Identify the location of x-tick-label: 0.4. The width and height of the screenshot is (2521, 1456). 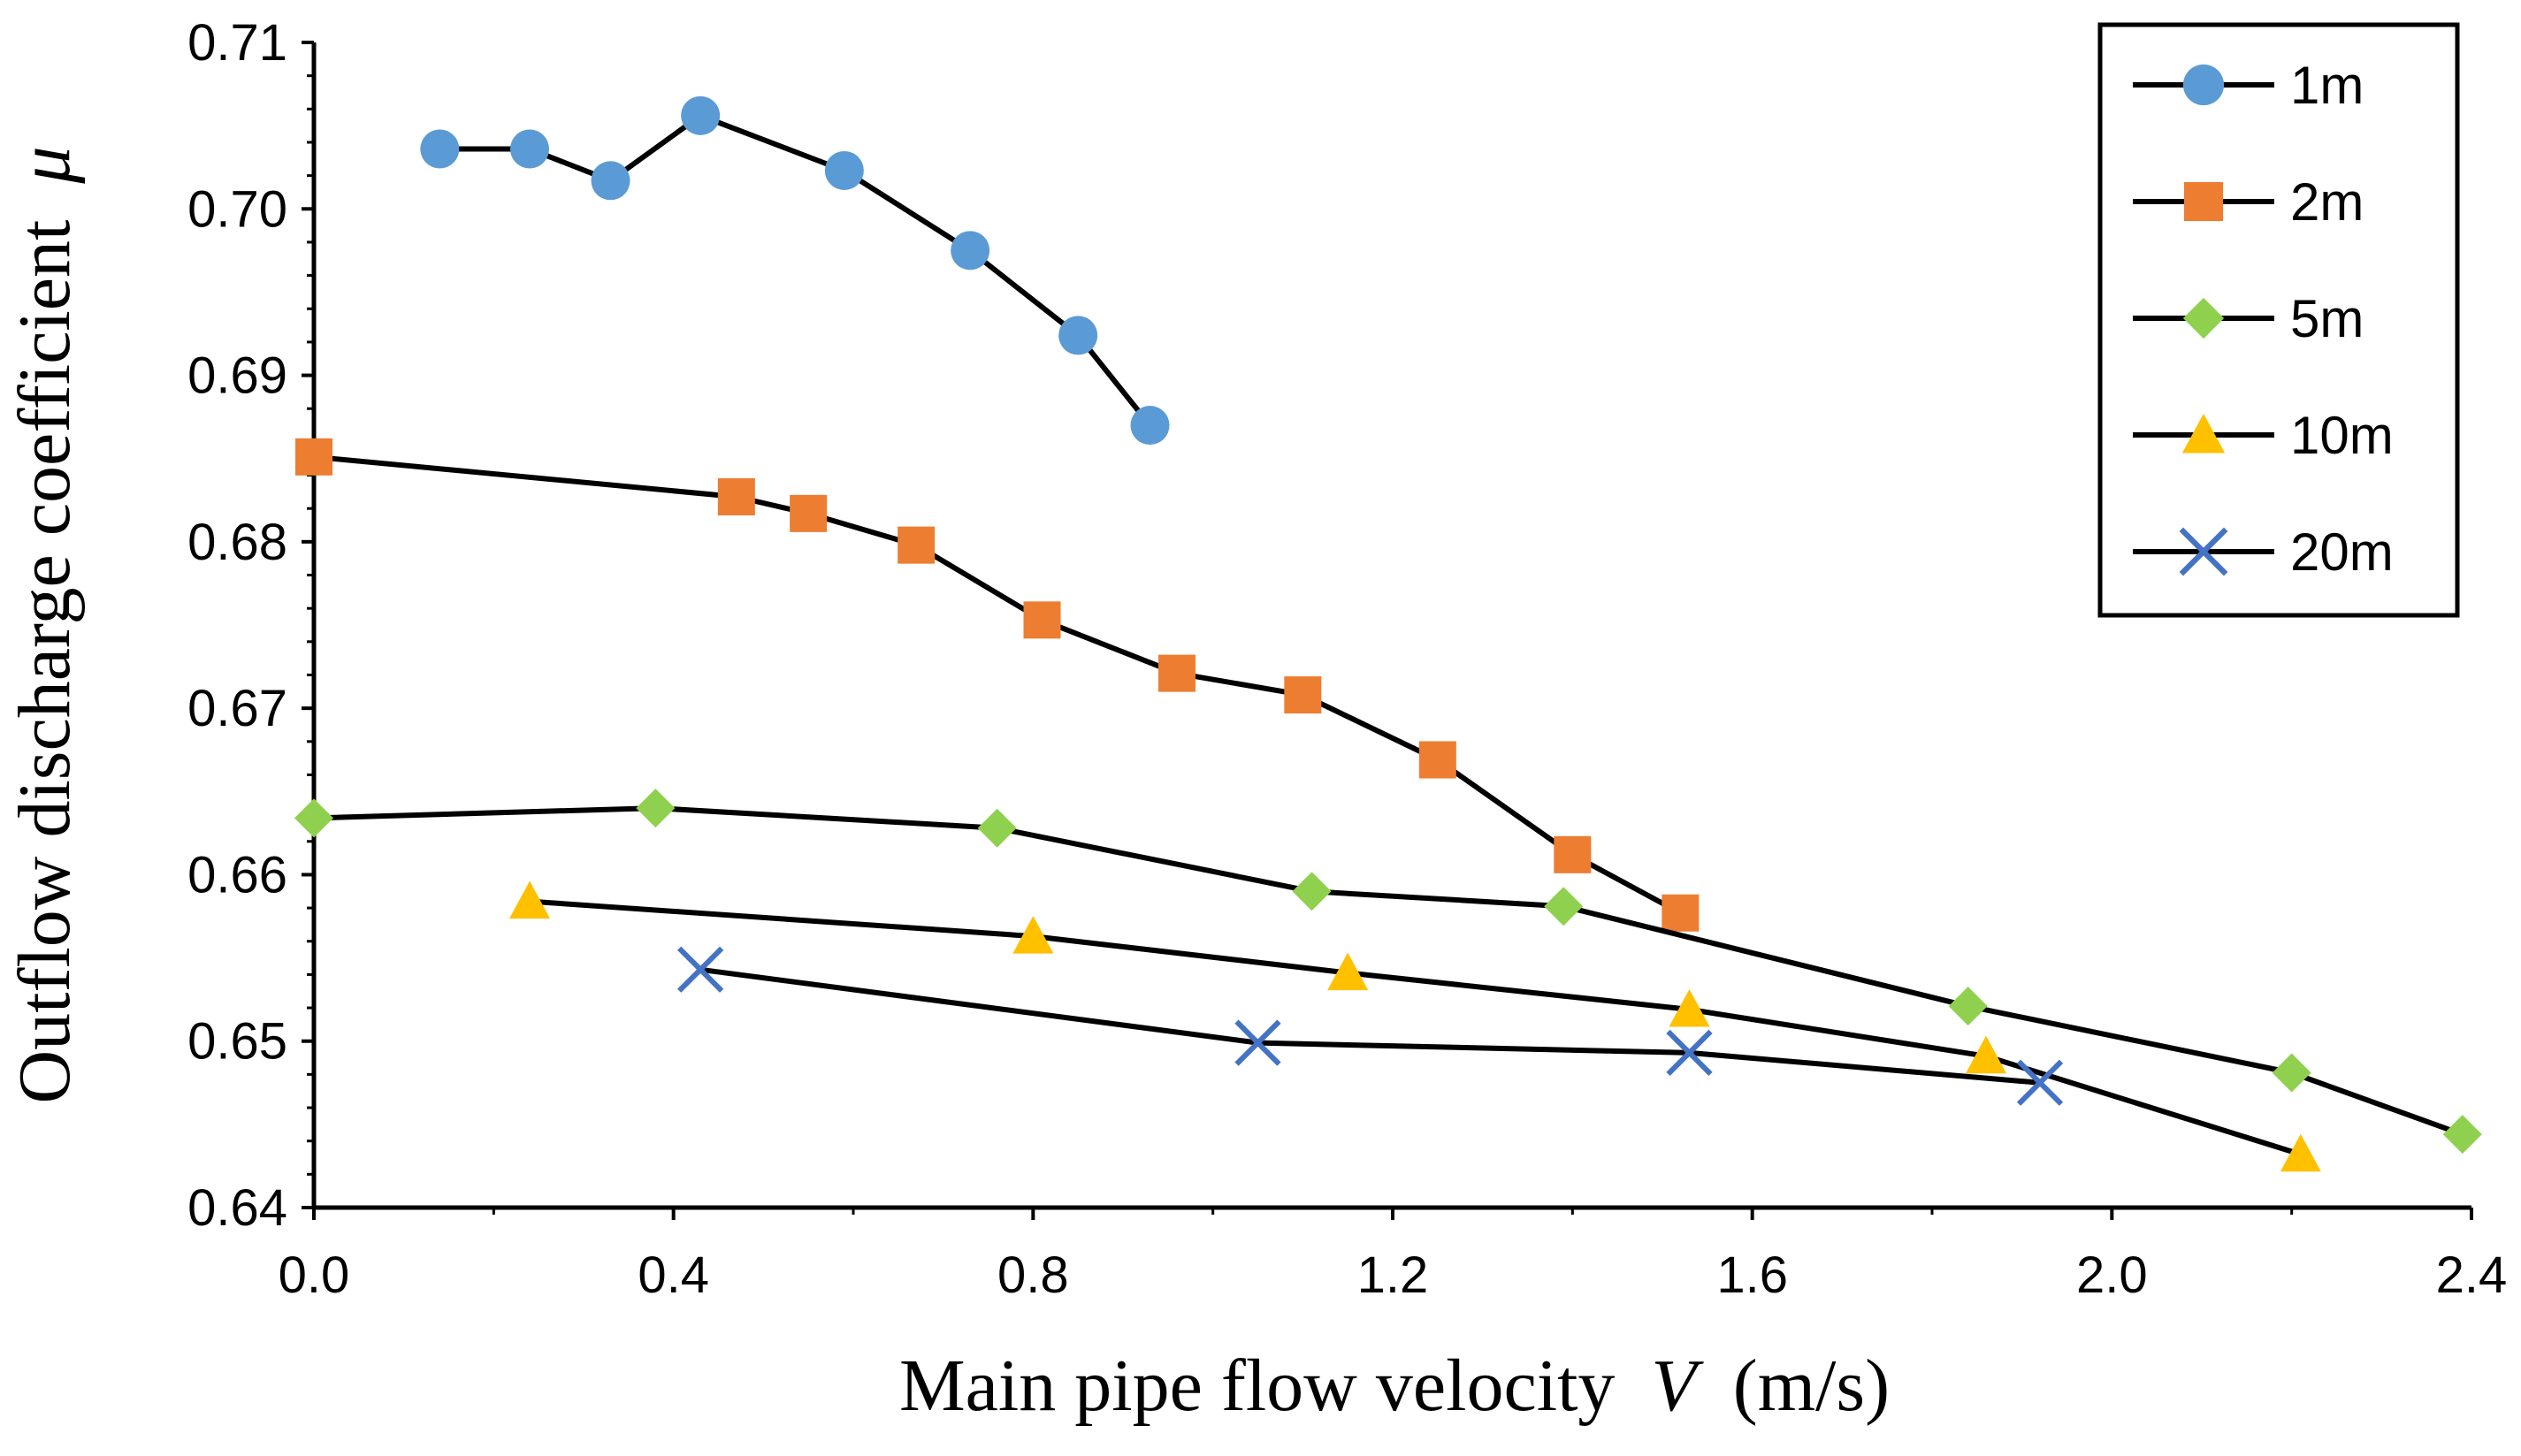
(673, 1275).